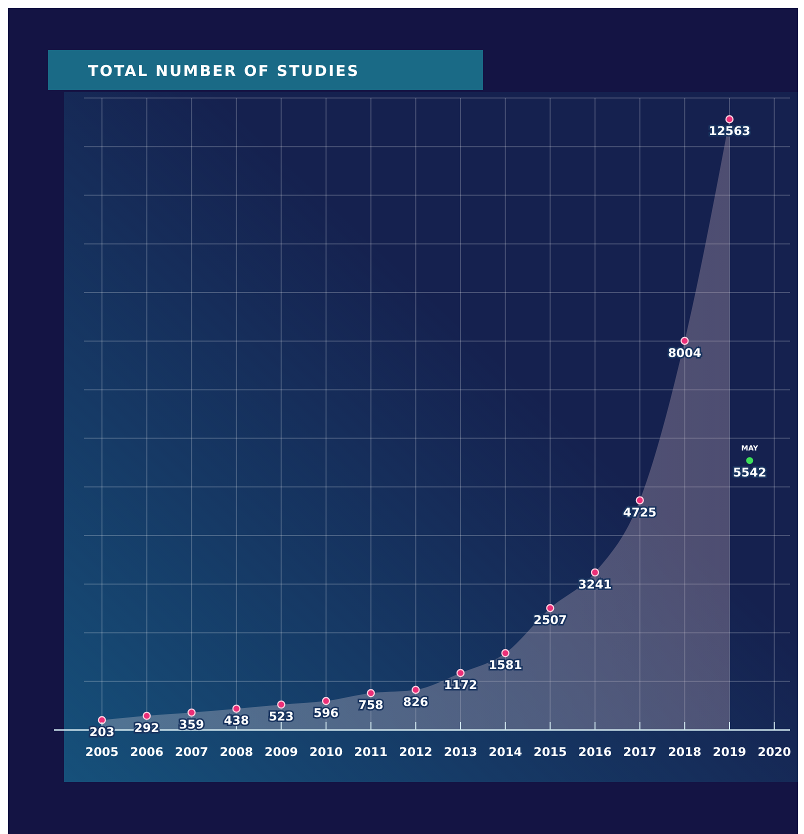  What do you see at coordinates (236, 721) in the screenshot?
I see `data-label: 438` at bounding box center [236, 721].